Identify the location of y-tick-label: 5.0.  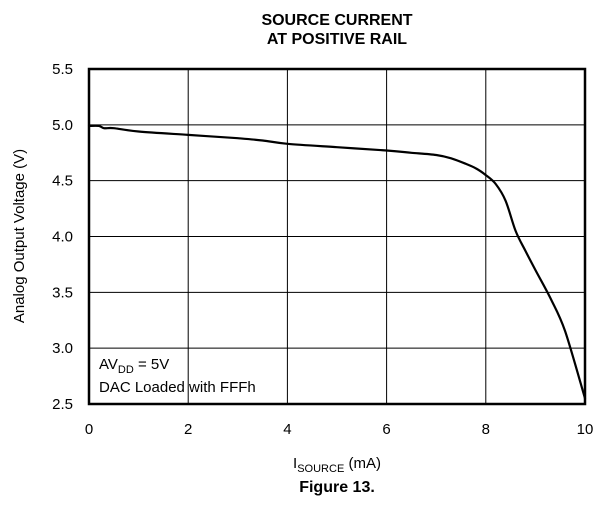
(62, 125).